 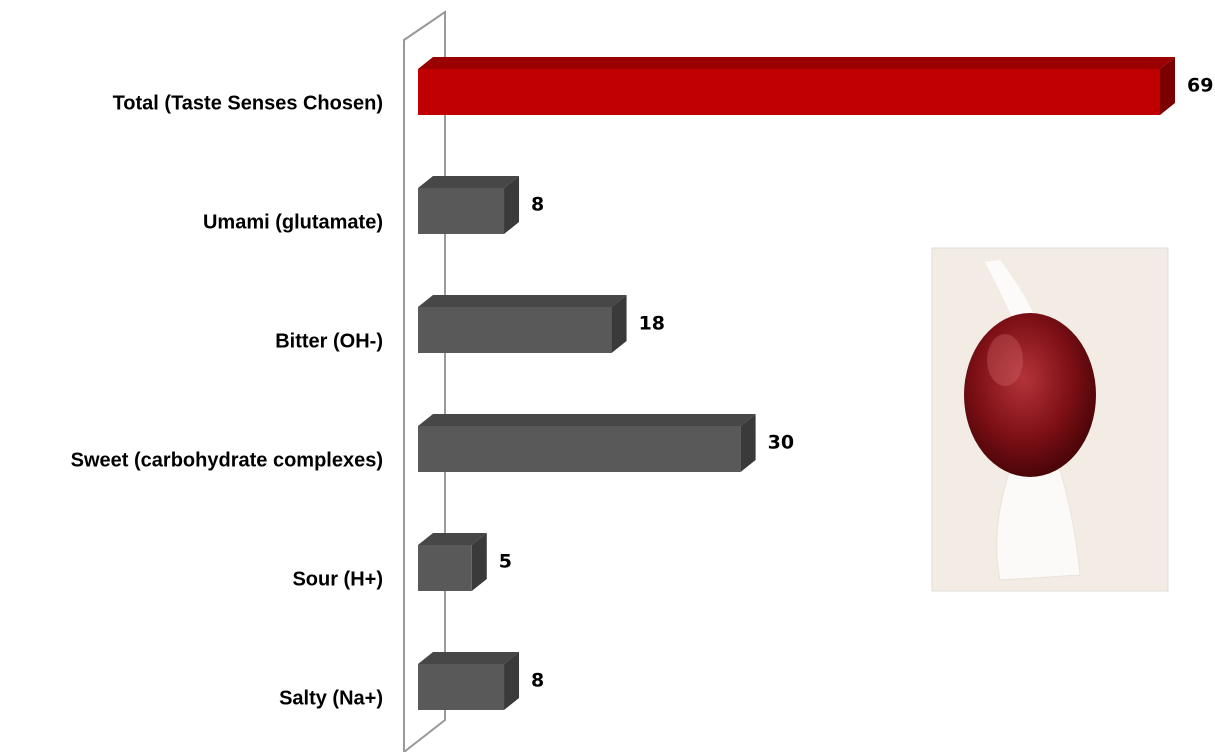 What do you see at coordinates (1200, 86) in the screenshot?
I see `value-label: 69` at bounding box center [1200, 86].